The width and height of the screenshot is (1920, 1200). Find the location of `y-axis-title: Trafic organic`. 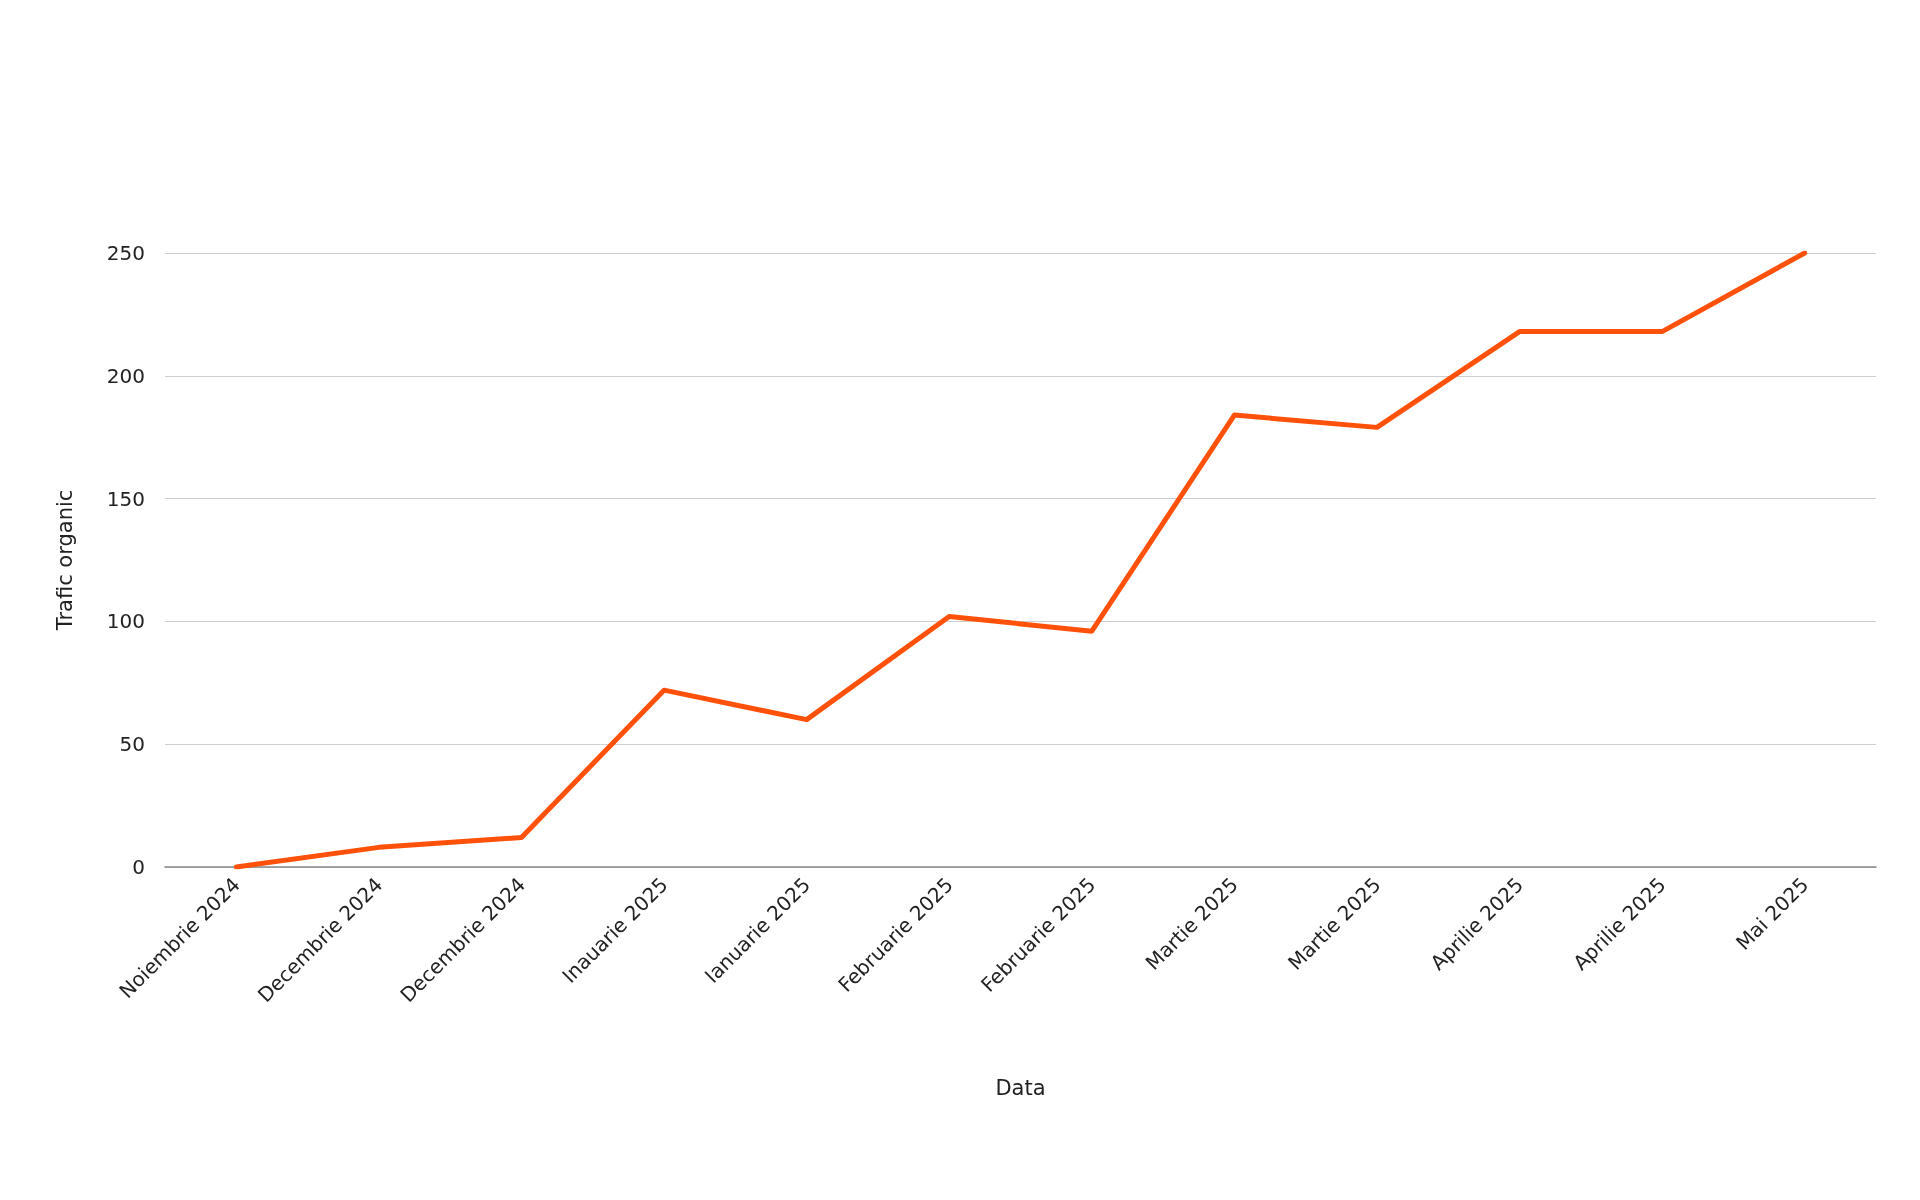

y-axis-title: Trafic organic is located at coordinates (64, 560).